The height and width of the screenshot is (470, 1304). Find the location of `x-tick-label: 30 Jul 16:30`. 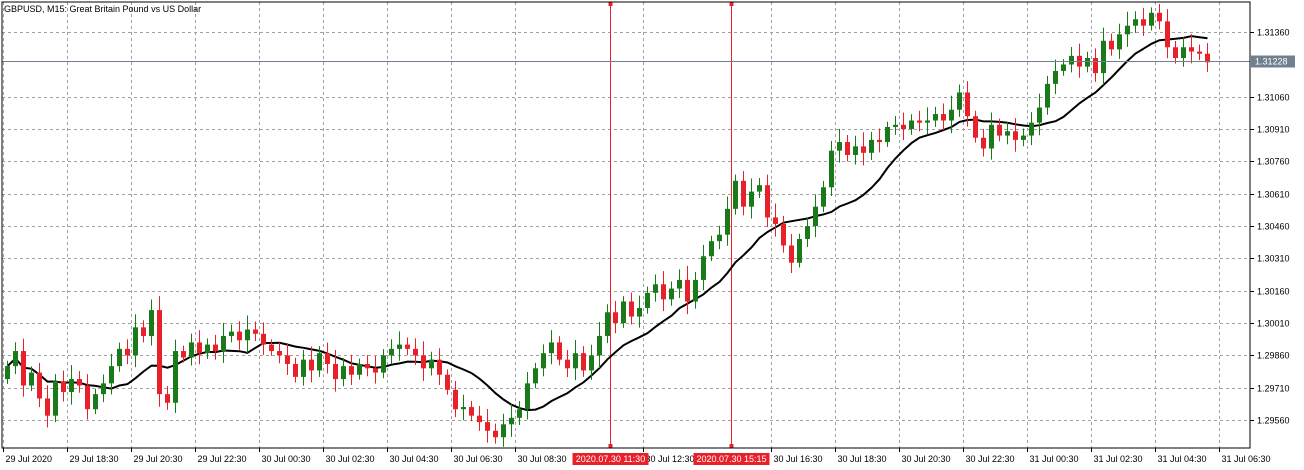

x-tick-label: 30 Jul 16:30 is located at coordinates (798, 459).